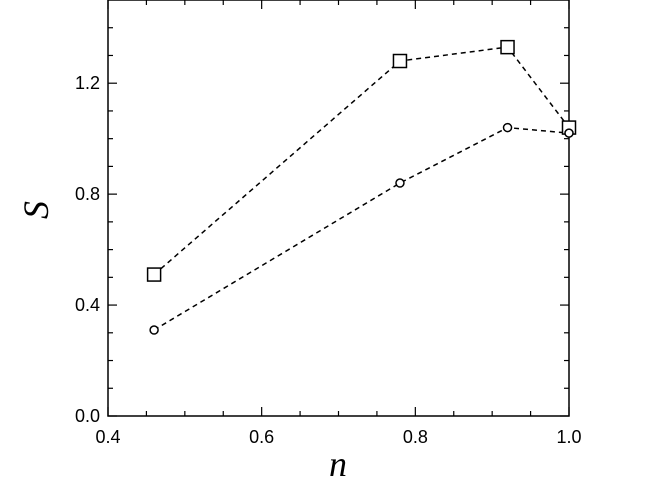 Image resolution: width=665 pixels, height=488 pixels. I want to click on x-tick-label: 1.0, so click(568, 437).